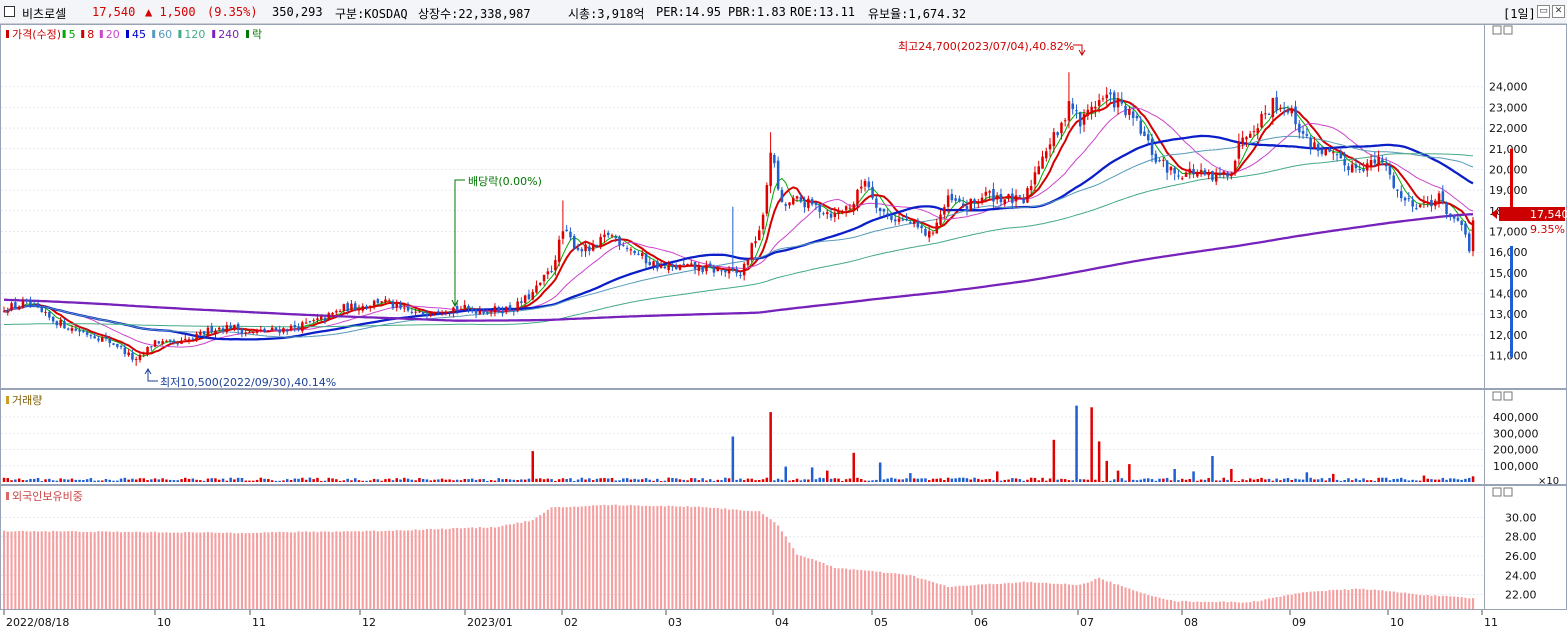 The height and width of the screenshot is (630, 1567). Describe the element at coordinates (1521, 517) in the screenshot. I see `foreign-tick-label: 30.00` at that location.